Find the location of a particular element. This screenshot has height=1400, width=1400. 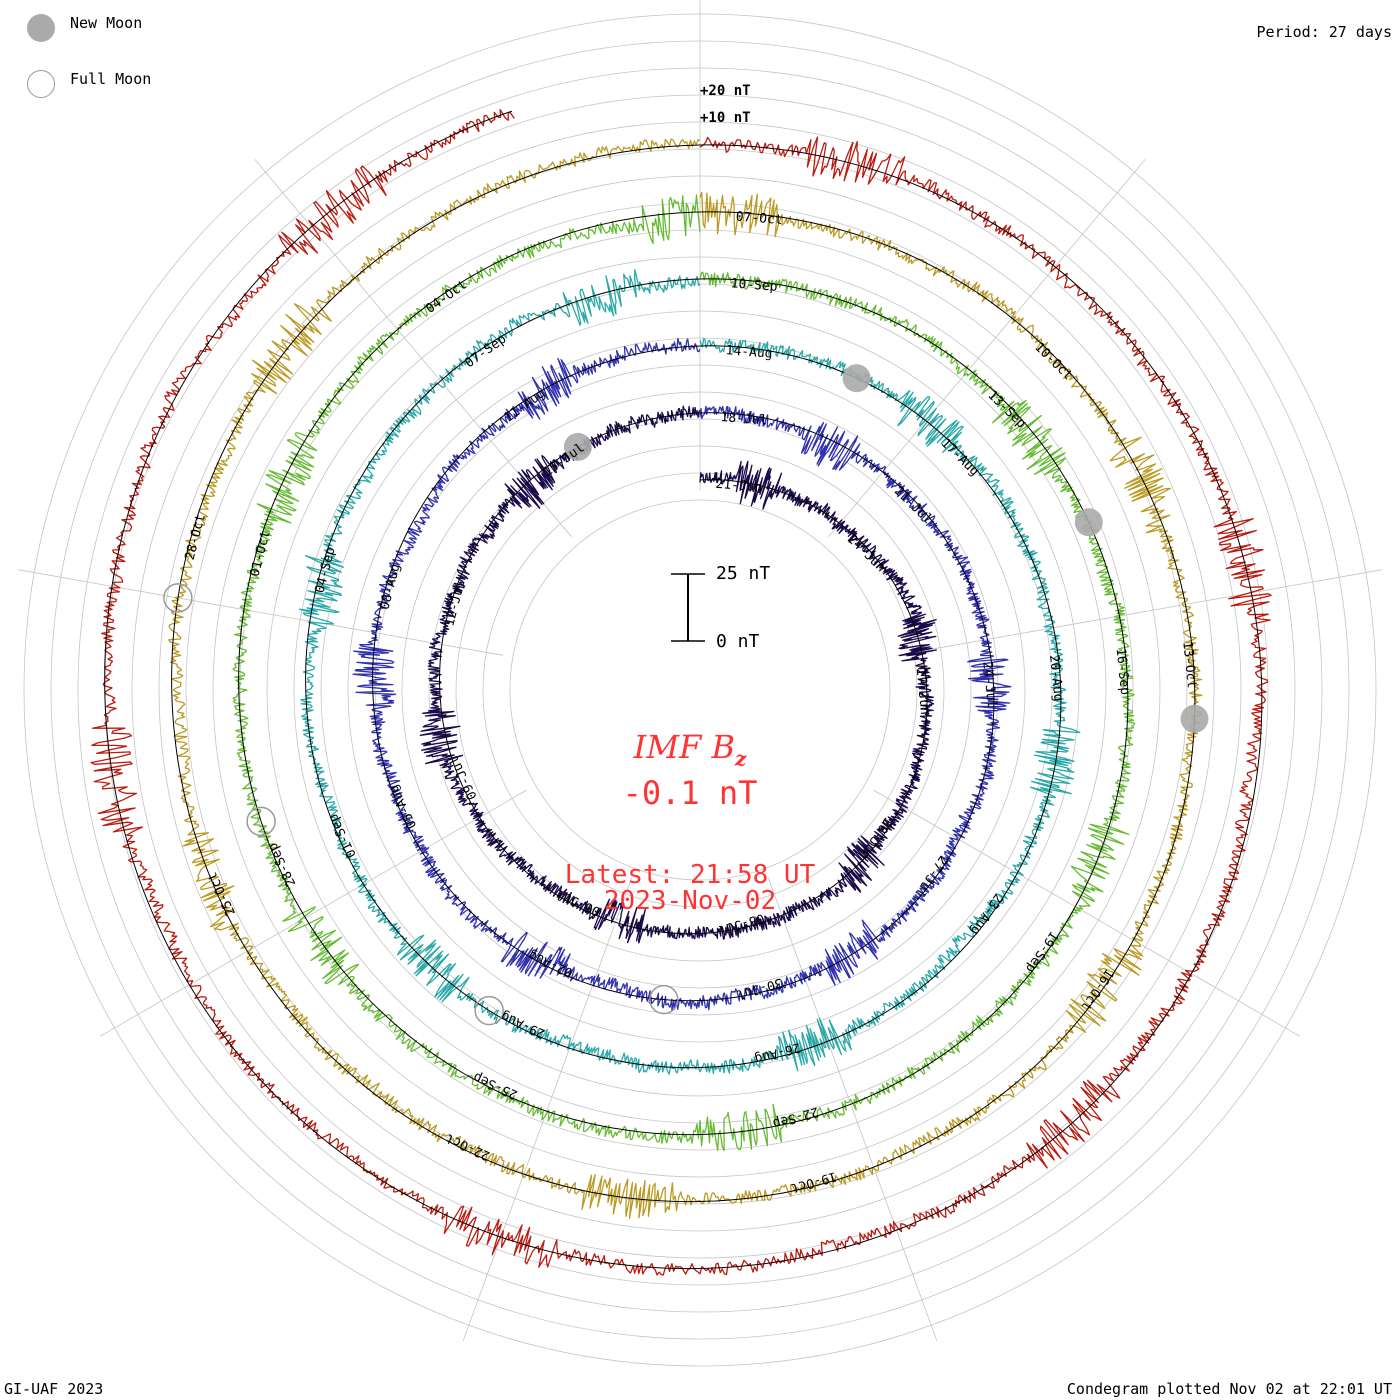

ring-label-0: +20 nT is located at coordinates (725, 91).